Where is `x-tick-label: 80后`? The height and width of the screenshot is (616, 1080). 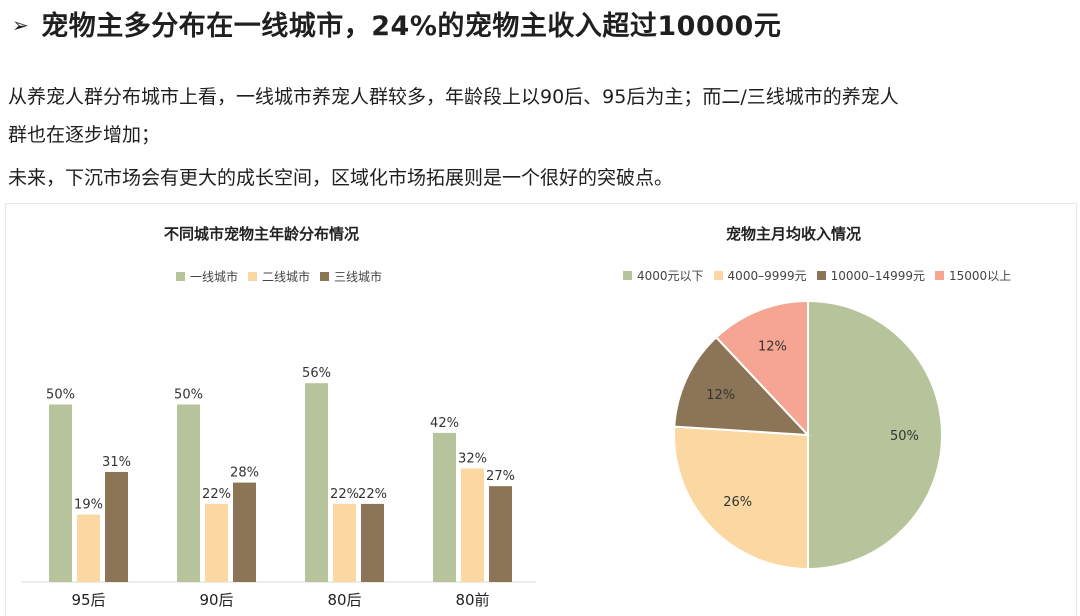 x-tick-label: 80后 is located at coordinates (344, 600).